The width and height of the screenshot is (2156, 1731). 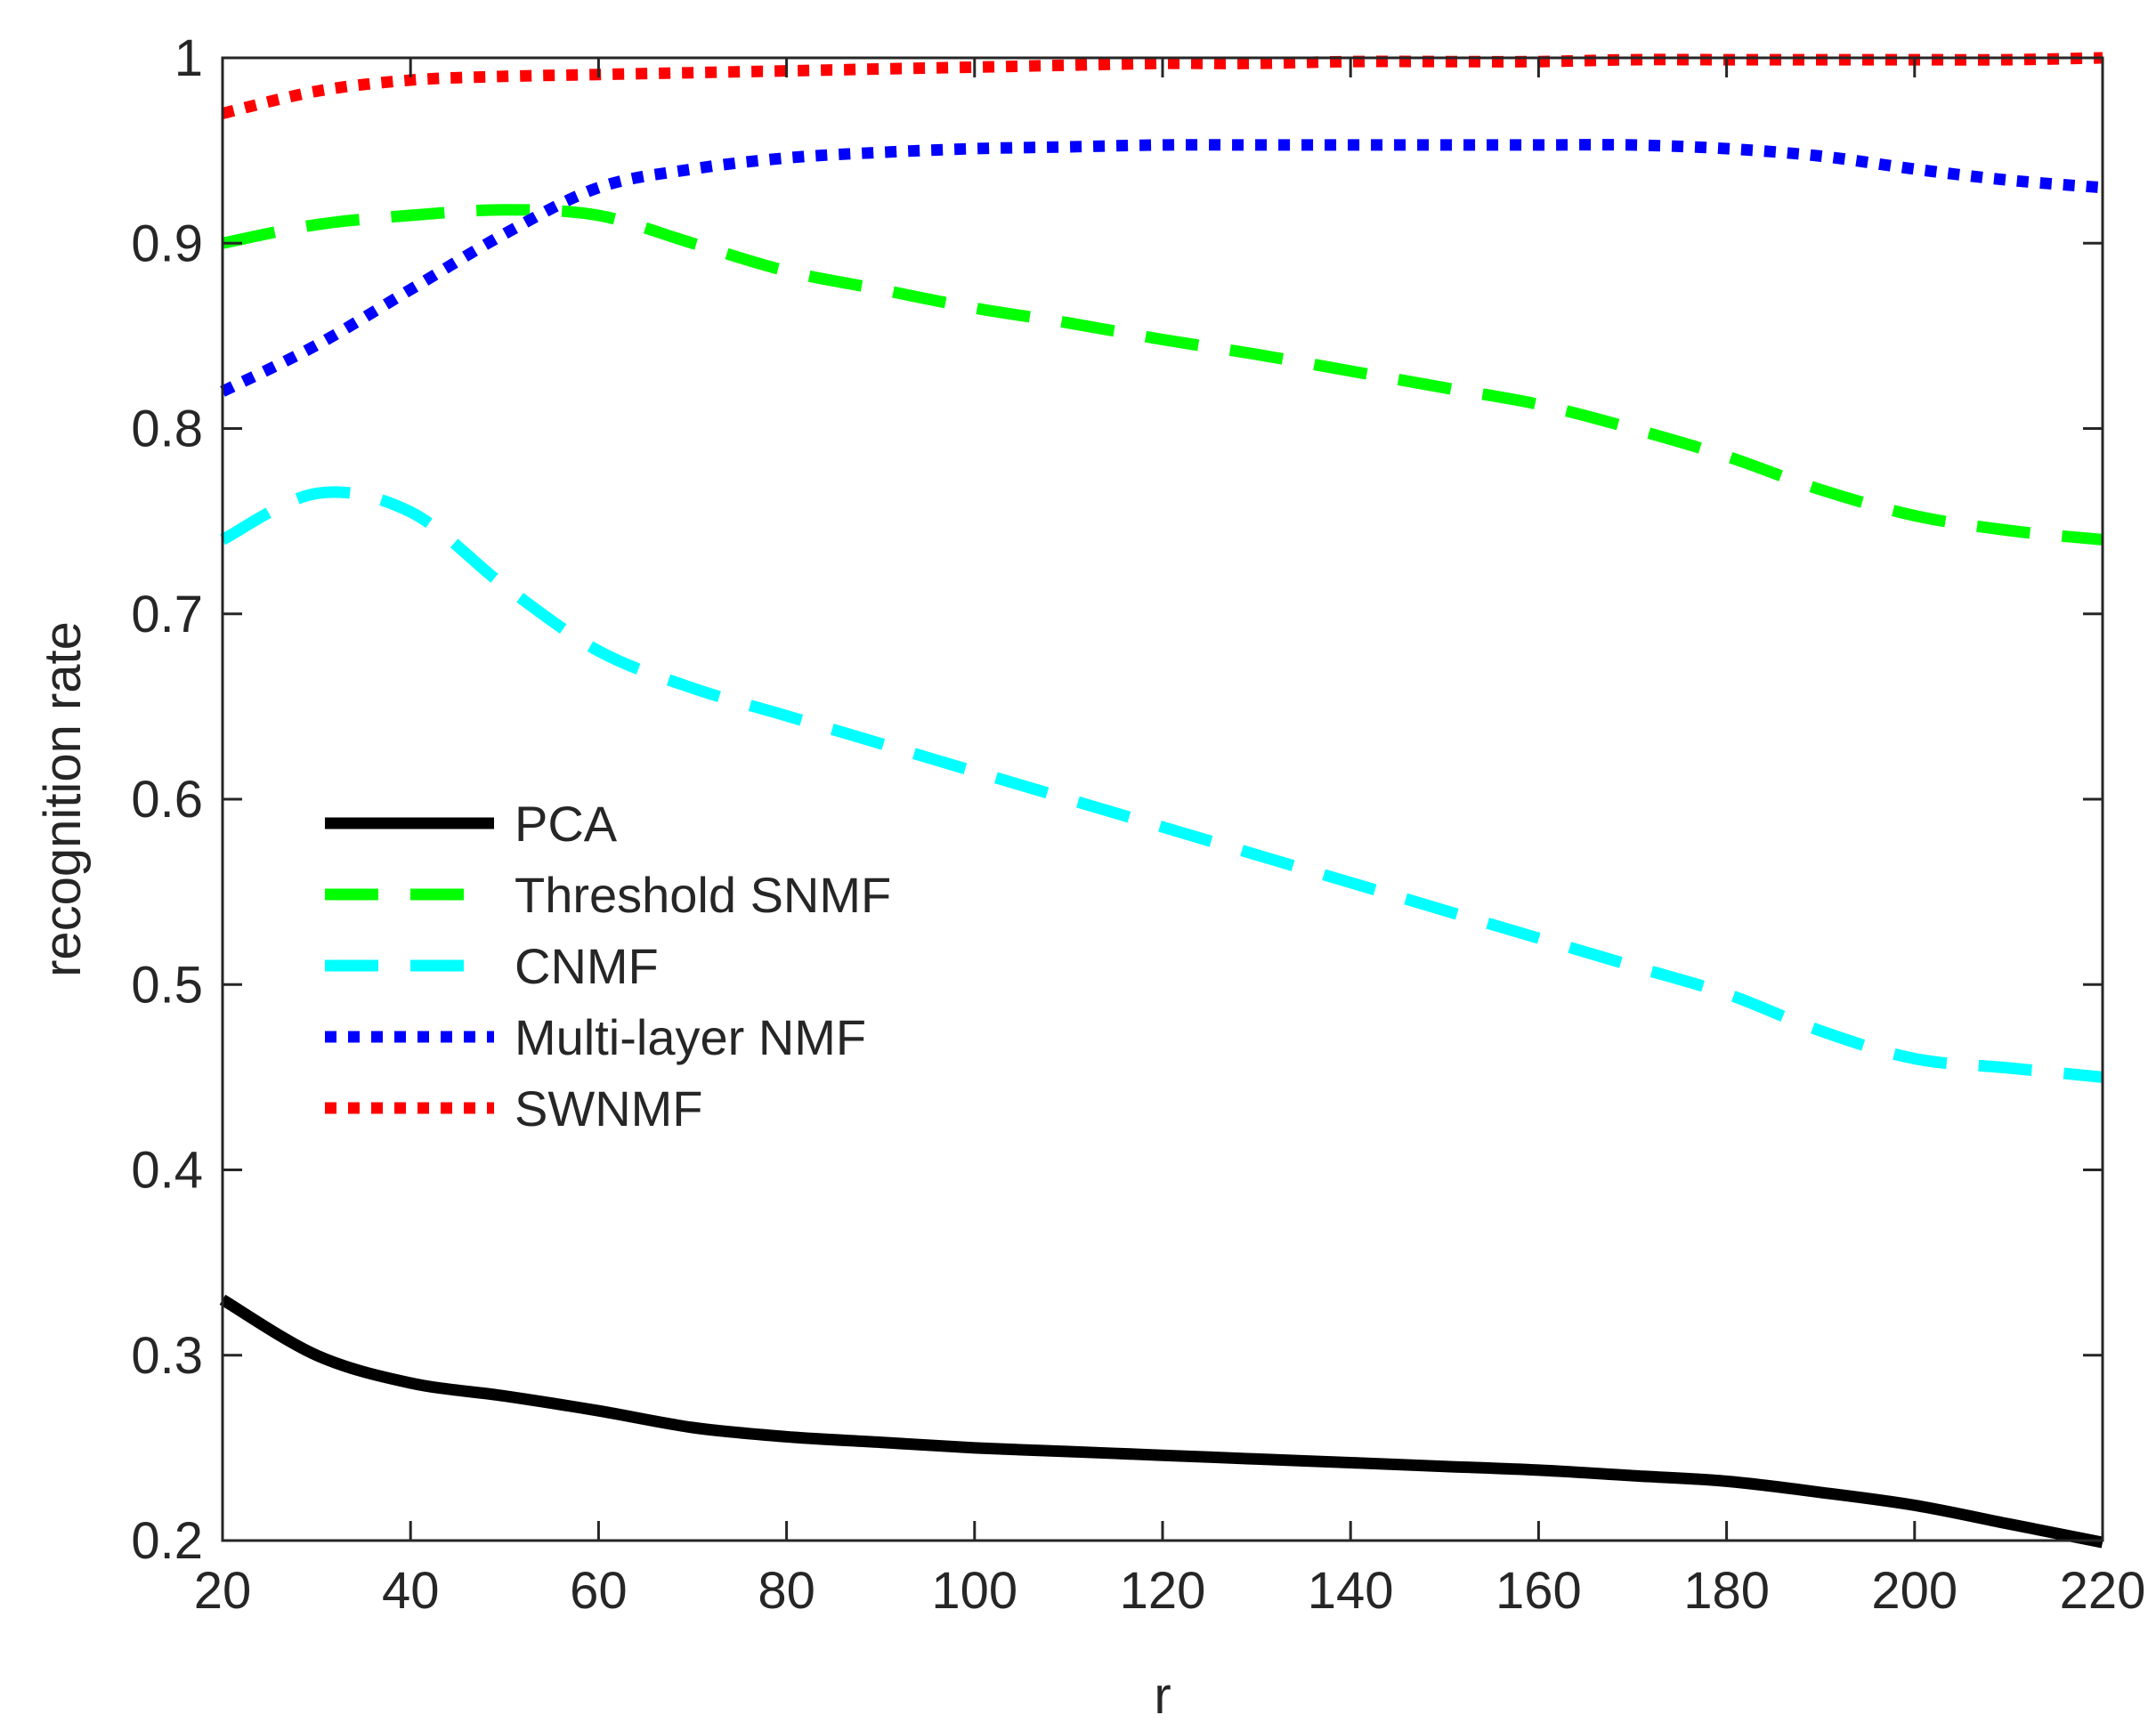 I want to click on legend-label: PCA, so click(x=566, y=824).